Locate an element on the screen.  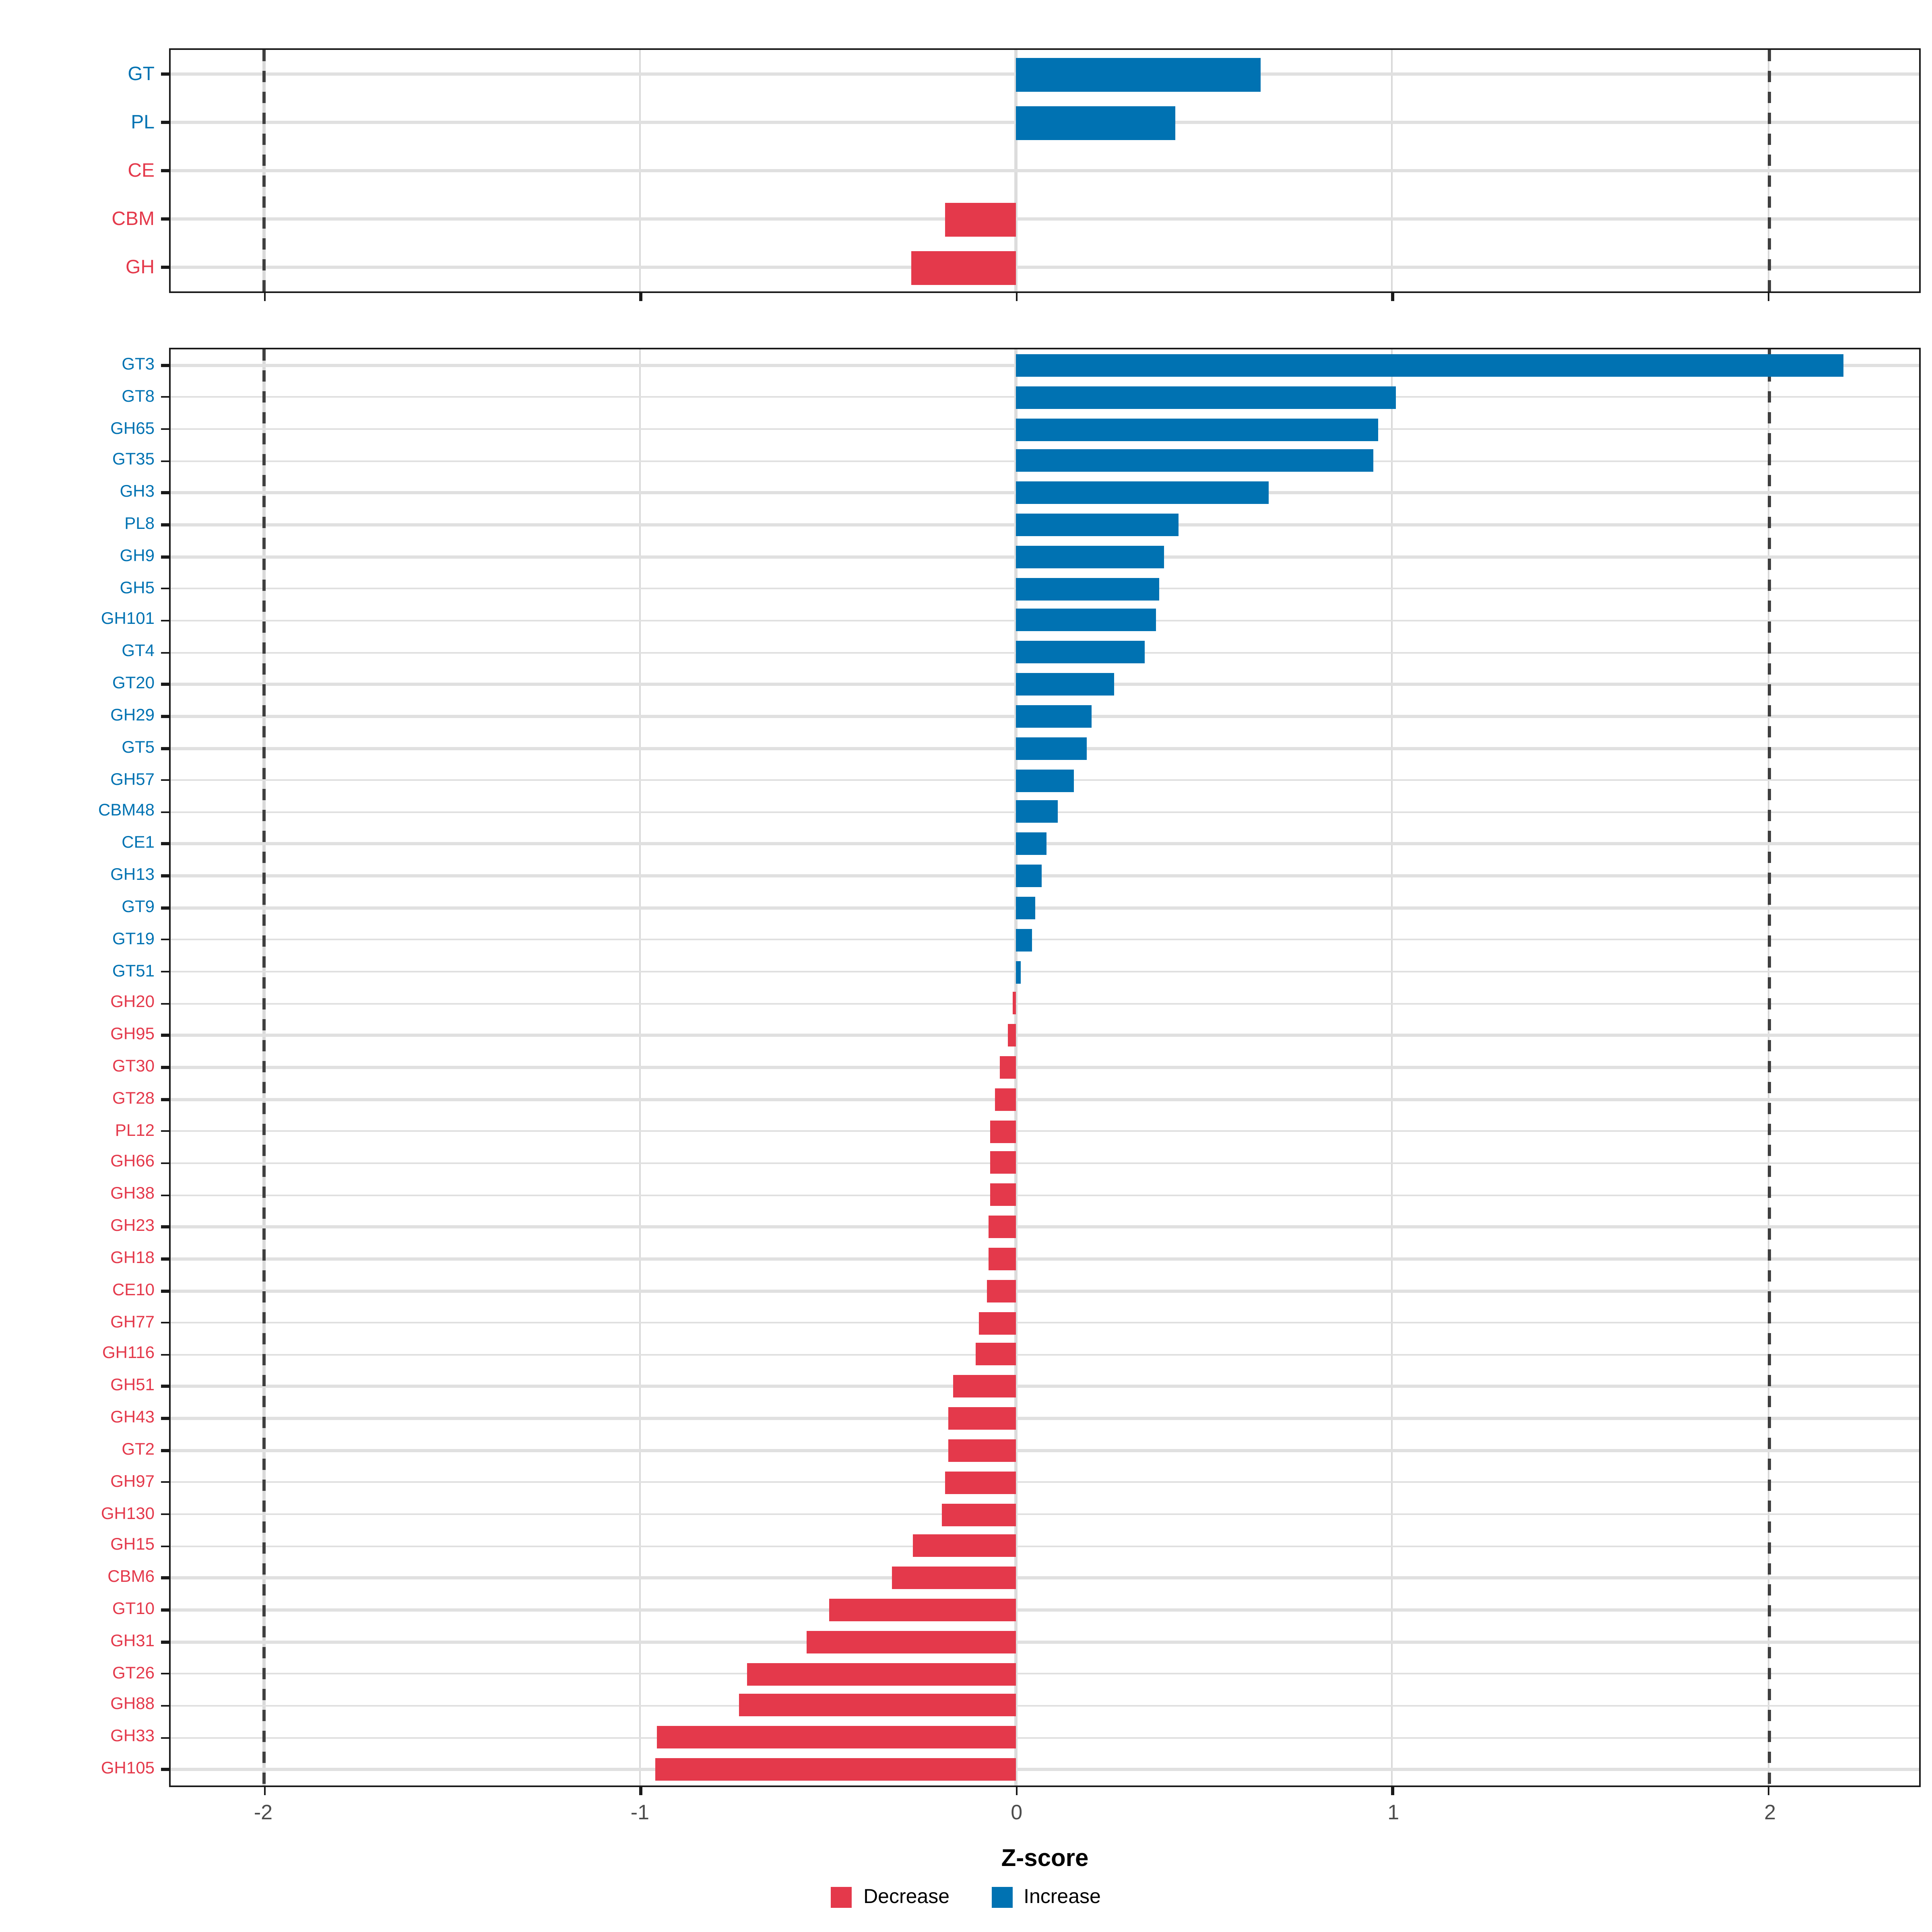
axis-tick-GT4 is located at coordinates (166, 652).